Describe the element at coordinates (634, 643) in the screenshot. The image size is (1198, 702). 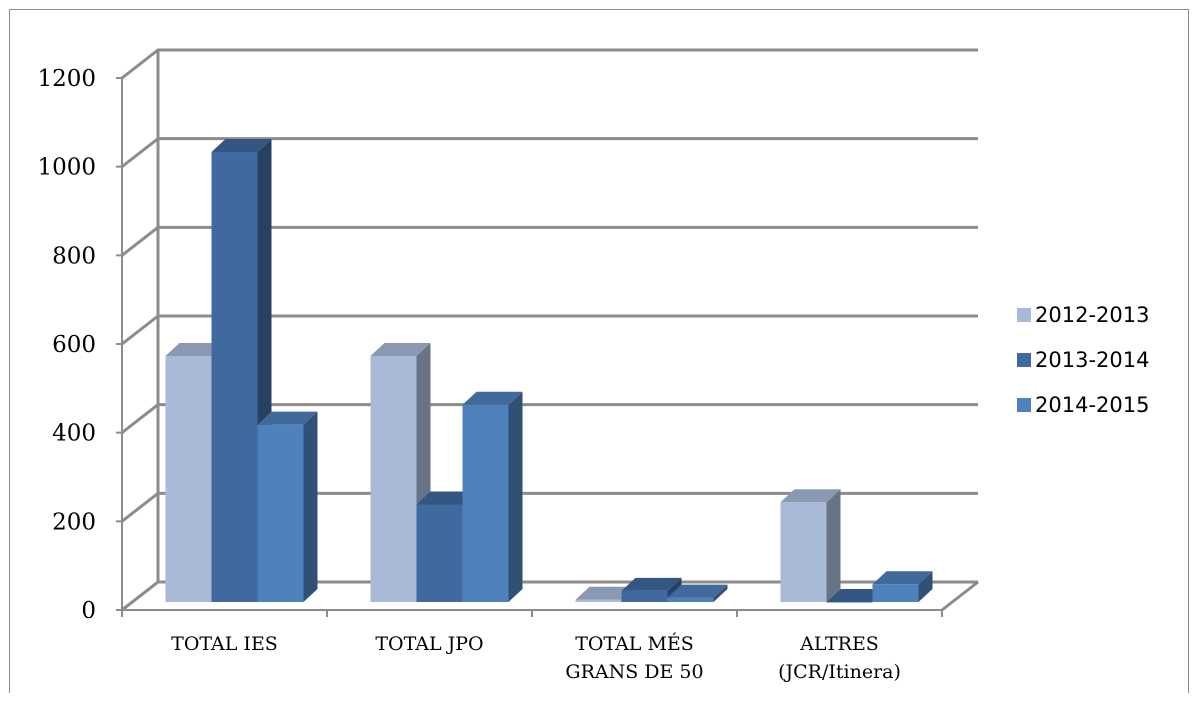
I see `category-label: TOTAL MÉS` at that location.